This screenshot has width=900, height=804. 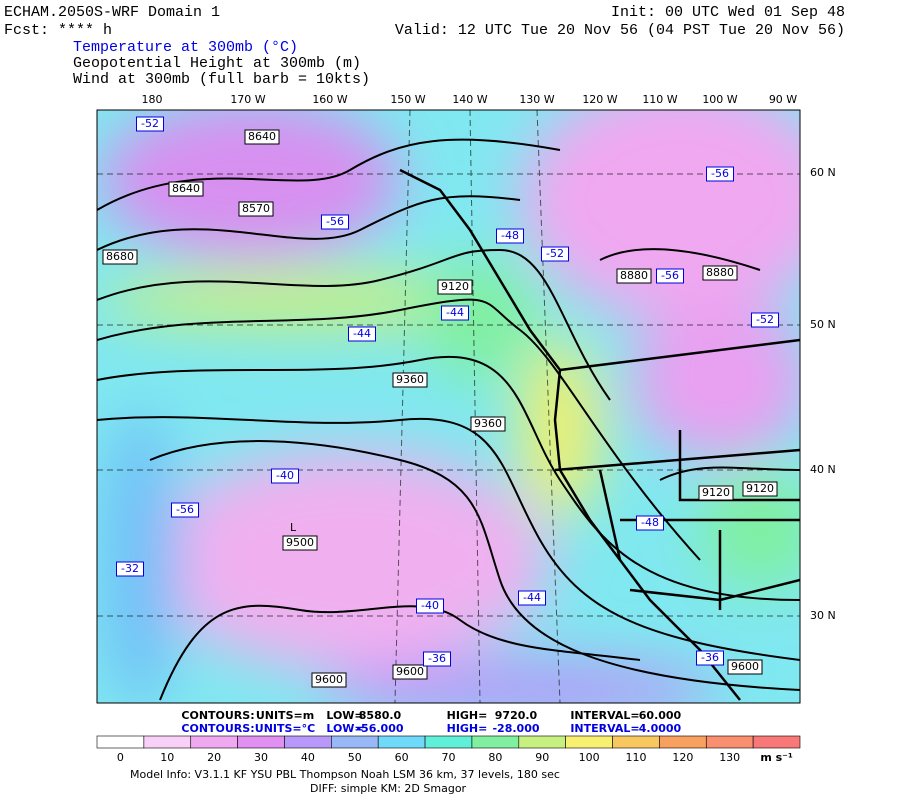 What do you see at coordinates (285, 728) in the screenshot?
I see `info-temp: UNITS=°C` at bounding box center [285, 728].